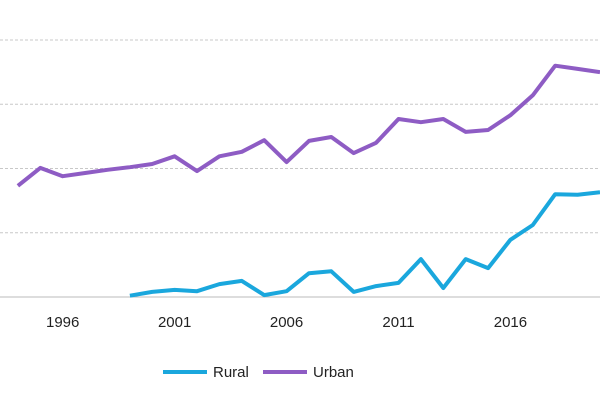  Describe the element at coordinates (510, 322) in the screenshot. I see `x-tick-label: 2016` at that location.